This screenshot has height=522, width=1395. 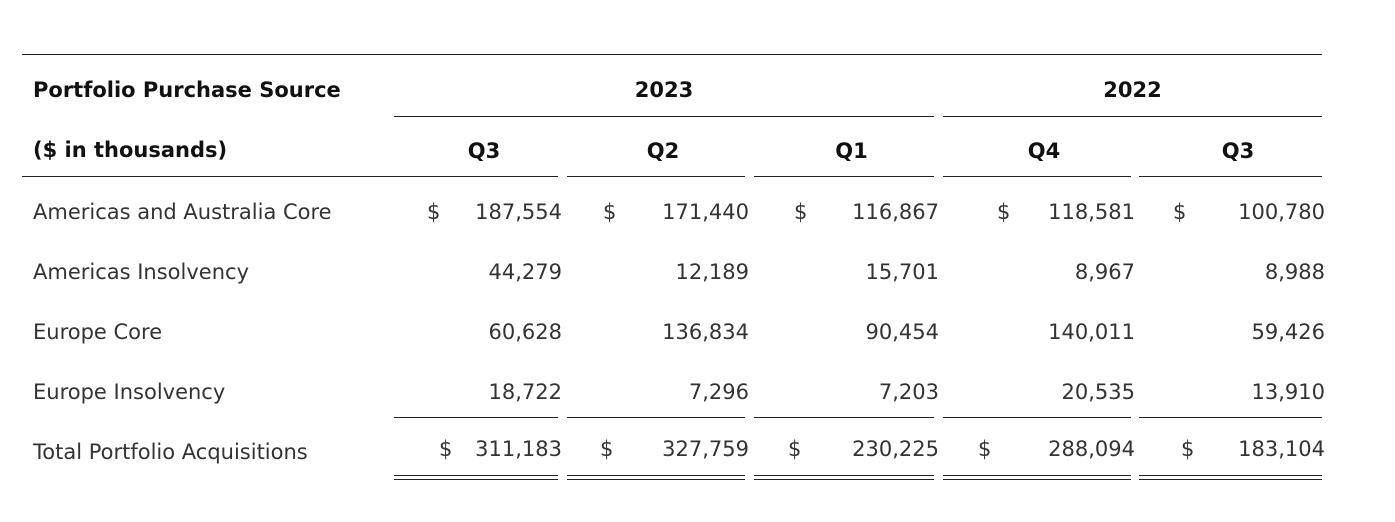 What do you see at coordinates (1294, 272) in the screenshot?
I see `cell-value: 8,988` at bounding box center [1294, 272].